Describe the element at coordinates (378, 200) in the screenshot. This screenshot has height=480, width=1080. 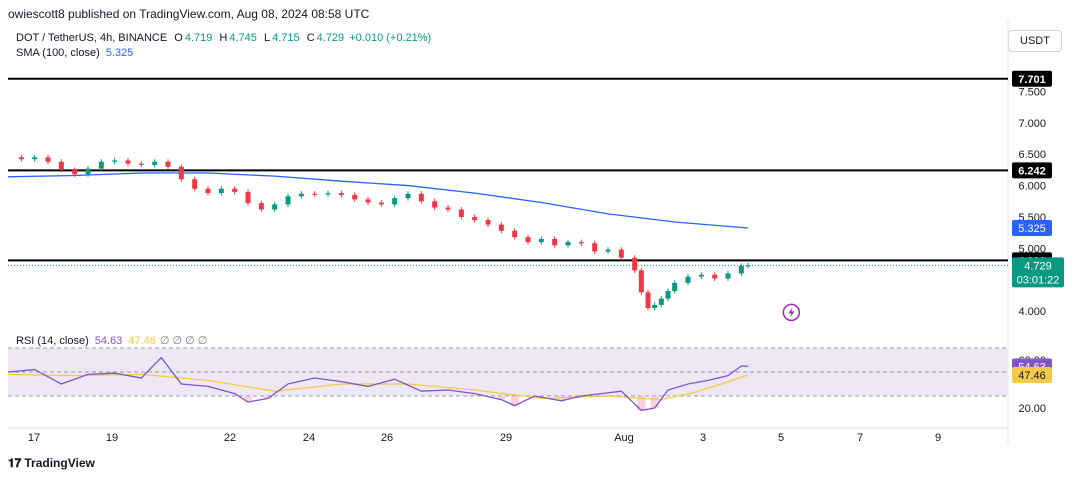
I see `sma-line` at that location.